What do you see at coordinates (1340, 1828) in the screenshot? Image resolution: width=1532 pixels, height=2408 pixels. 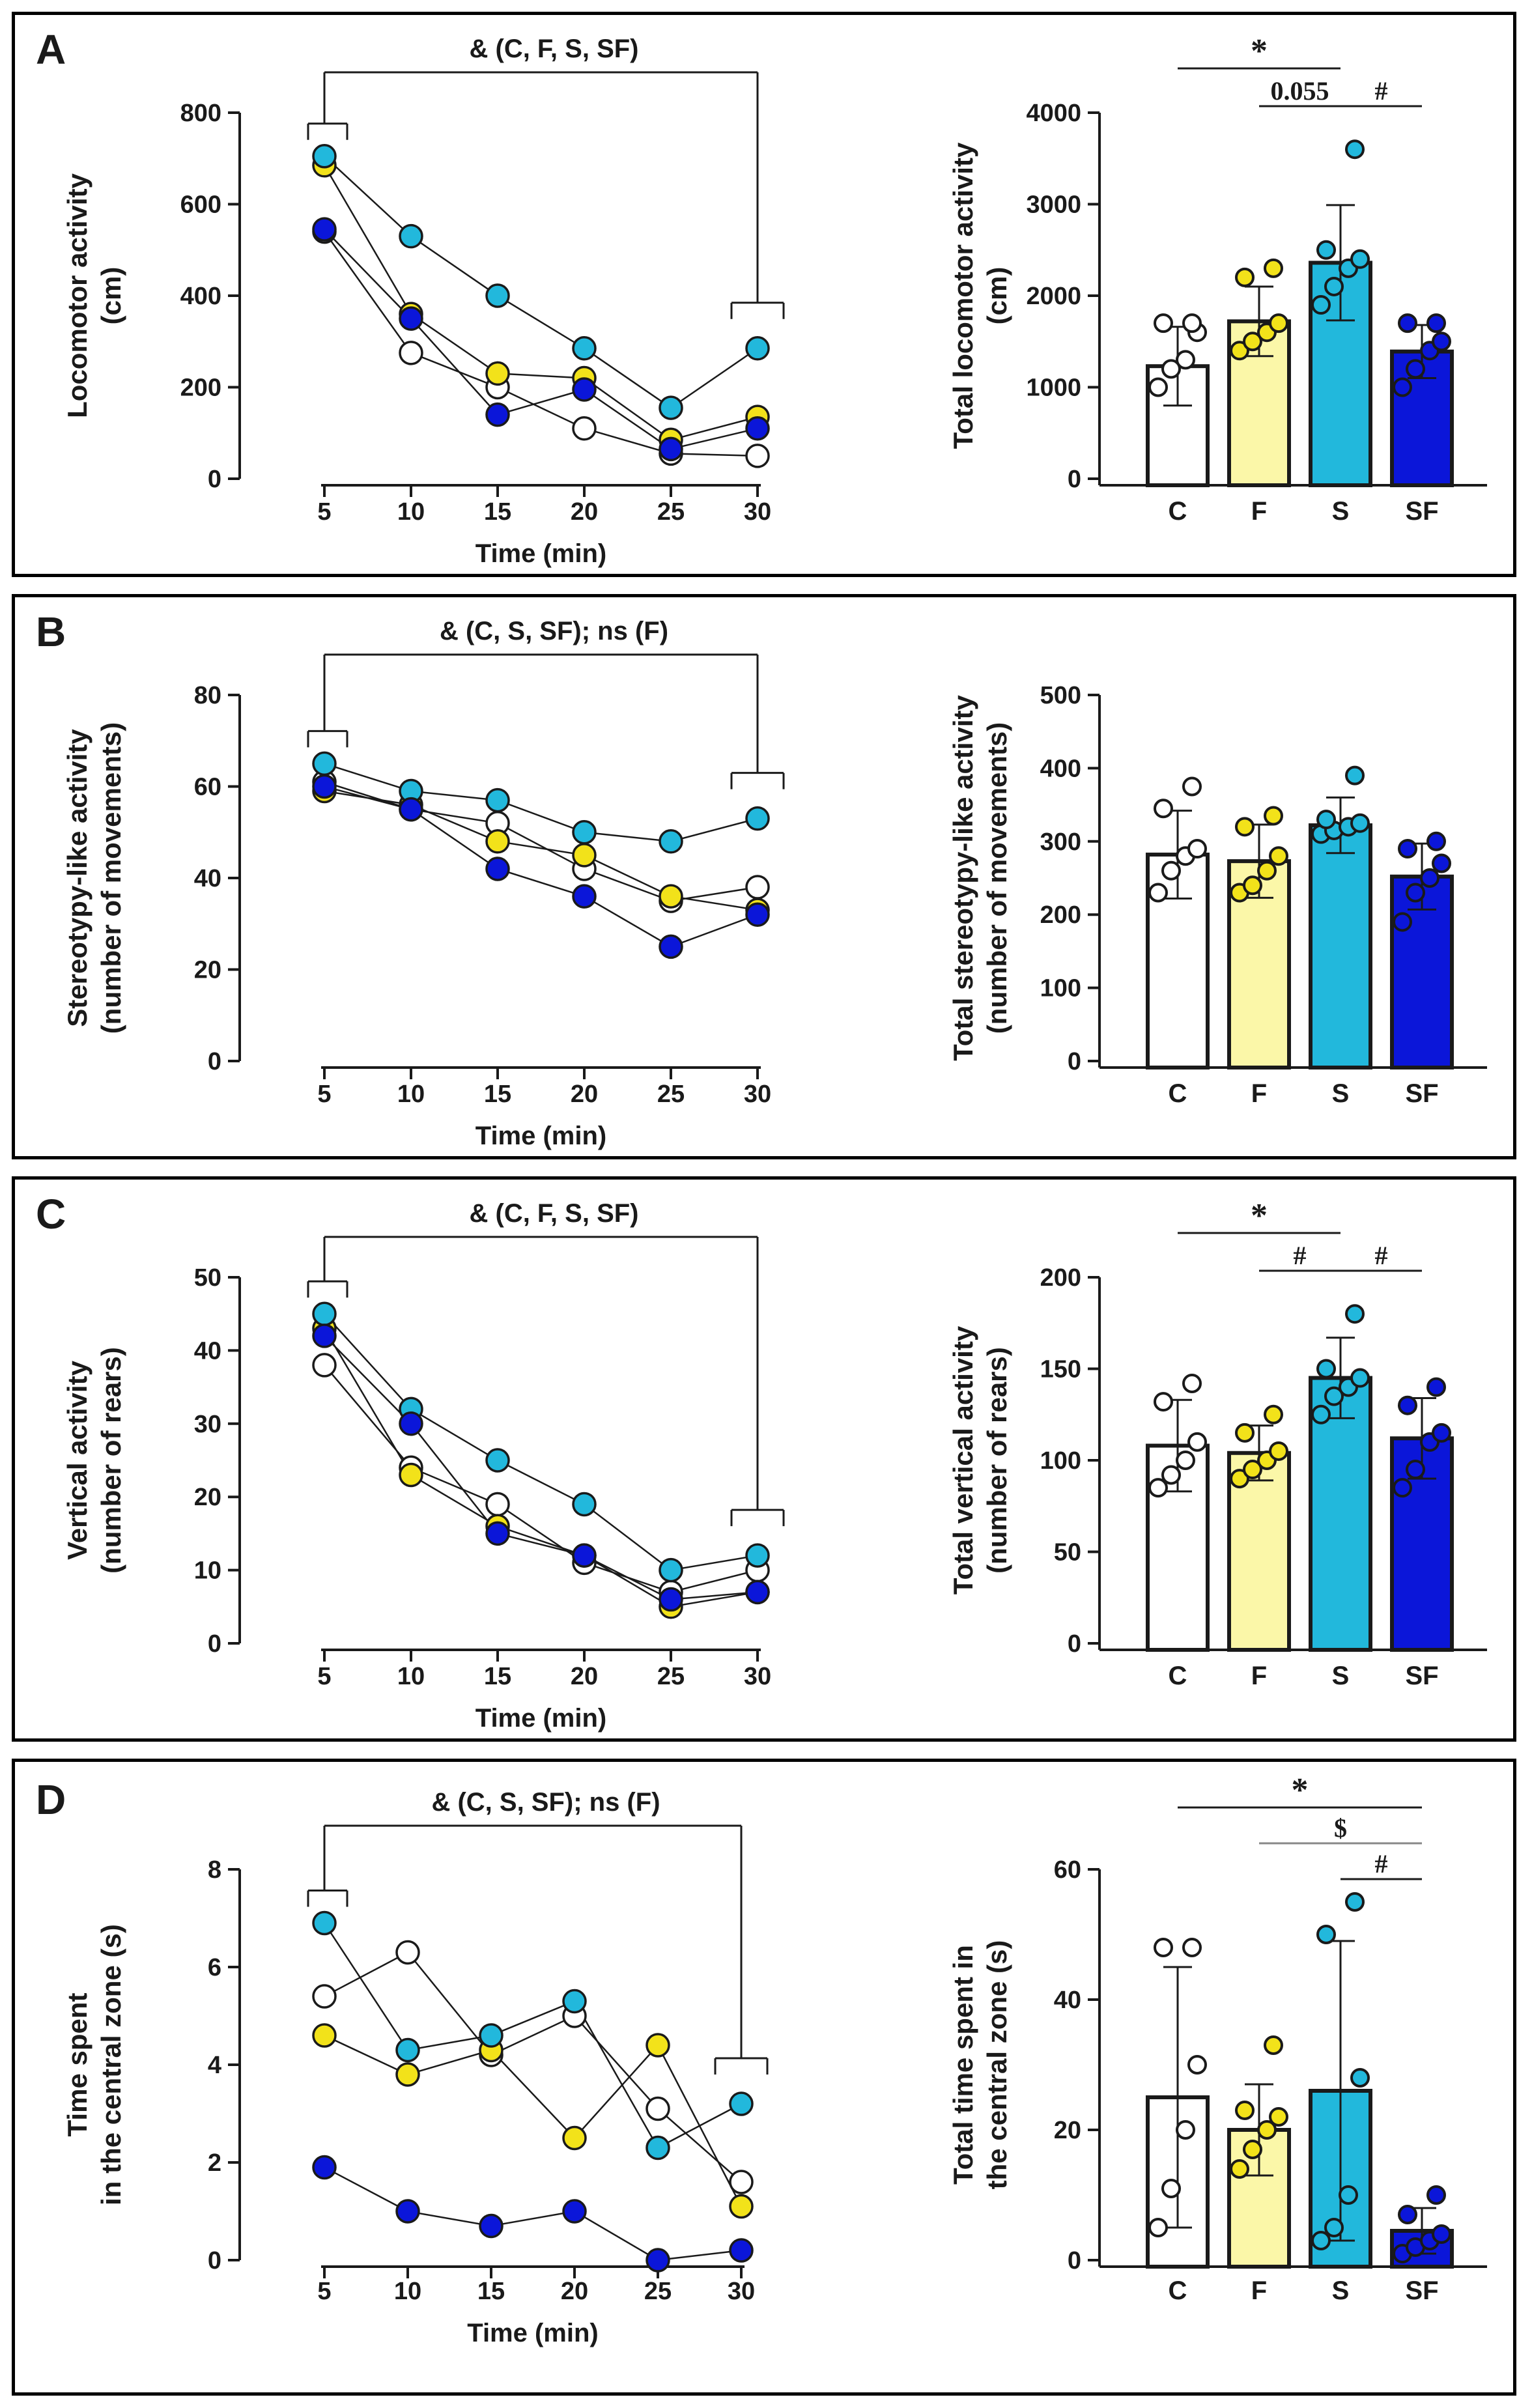 I see `significance-label: $` at bounding box center [1340, 1828].